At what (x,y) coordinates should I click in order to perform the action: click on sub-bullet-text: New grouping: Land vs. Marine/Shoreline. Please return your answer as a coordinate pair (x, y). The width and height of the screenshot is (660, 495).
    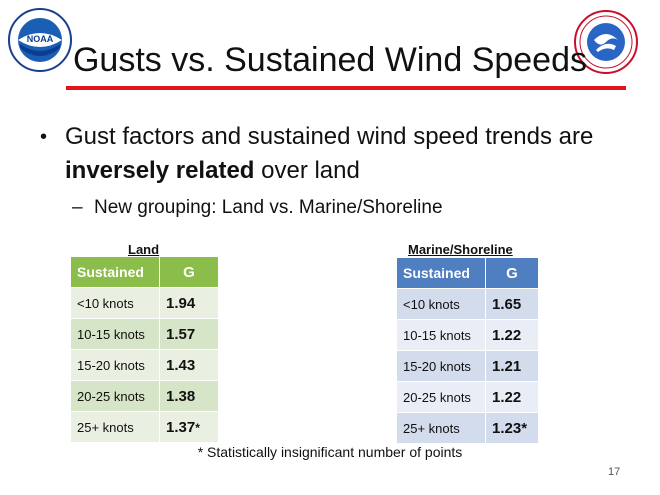
    Looking at the image, I should click on (268, 207).